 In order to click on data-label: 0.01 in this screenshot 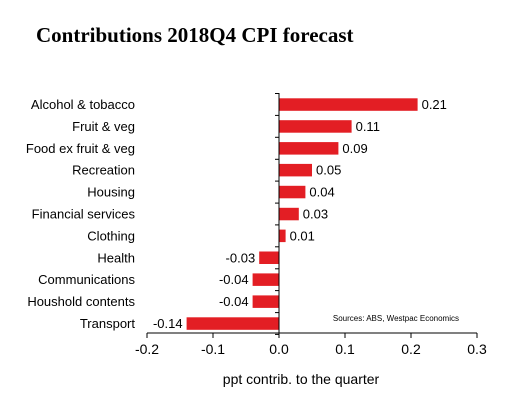, I will do `click(302, 235)`.